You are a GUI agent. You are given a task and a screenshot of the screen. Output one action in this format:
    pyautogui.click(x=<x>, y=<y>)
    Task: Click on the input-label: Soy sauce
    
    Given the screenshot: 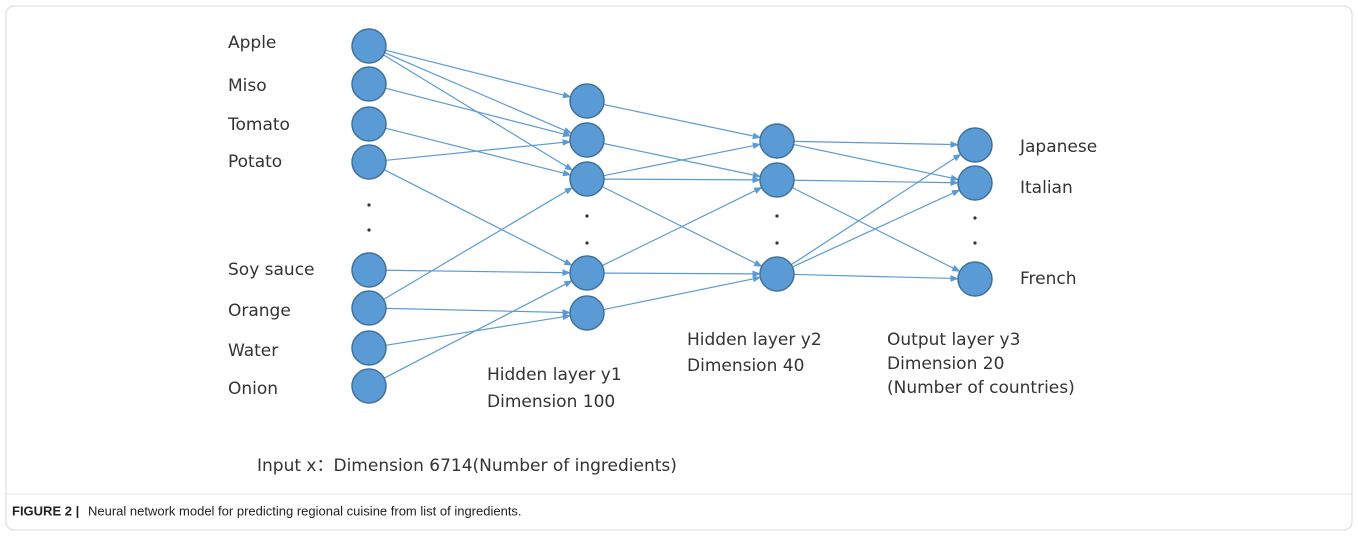 What is the action you would take?
    pyautogui.click(x=271, y=270)
    